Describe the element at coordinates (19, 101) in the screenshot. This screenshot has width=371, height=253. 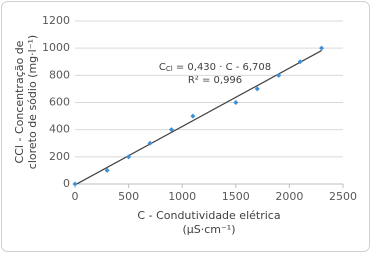
I see `y-axis-label: CCl - Concentração de` at that location.